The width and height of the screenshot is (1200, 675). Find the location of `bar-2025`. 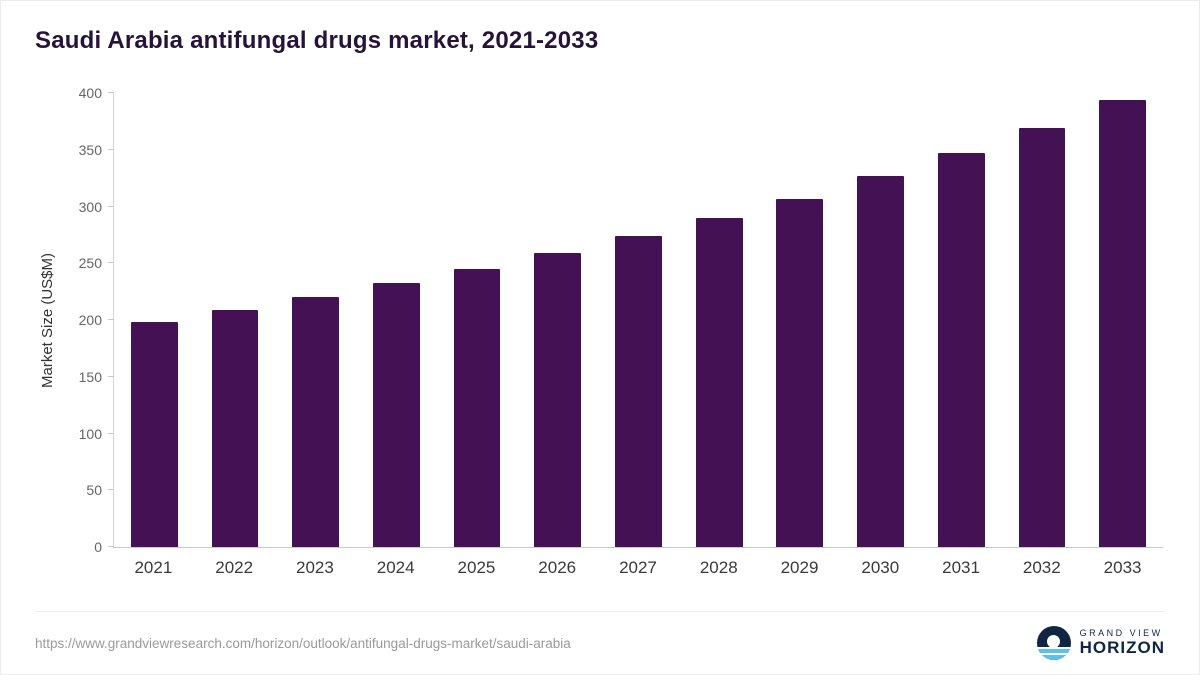

bar-2025 is located at coordinates (477, 407).